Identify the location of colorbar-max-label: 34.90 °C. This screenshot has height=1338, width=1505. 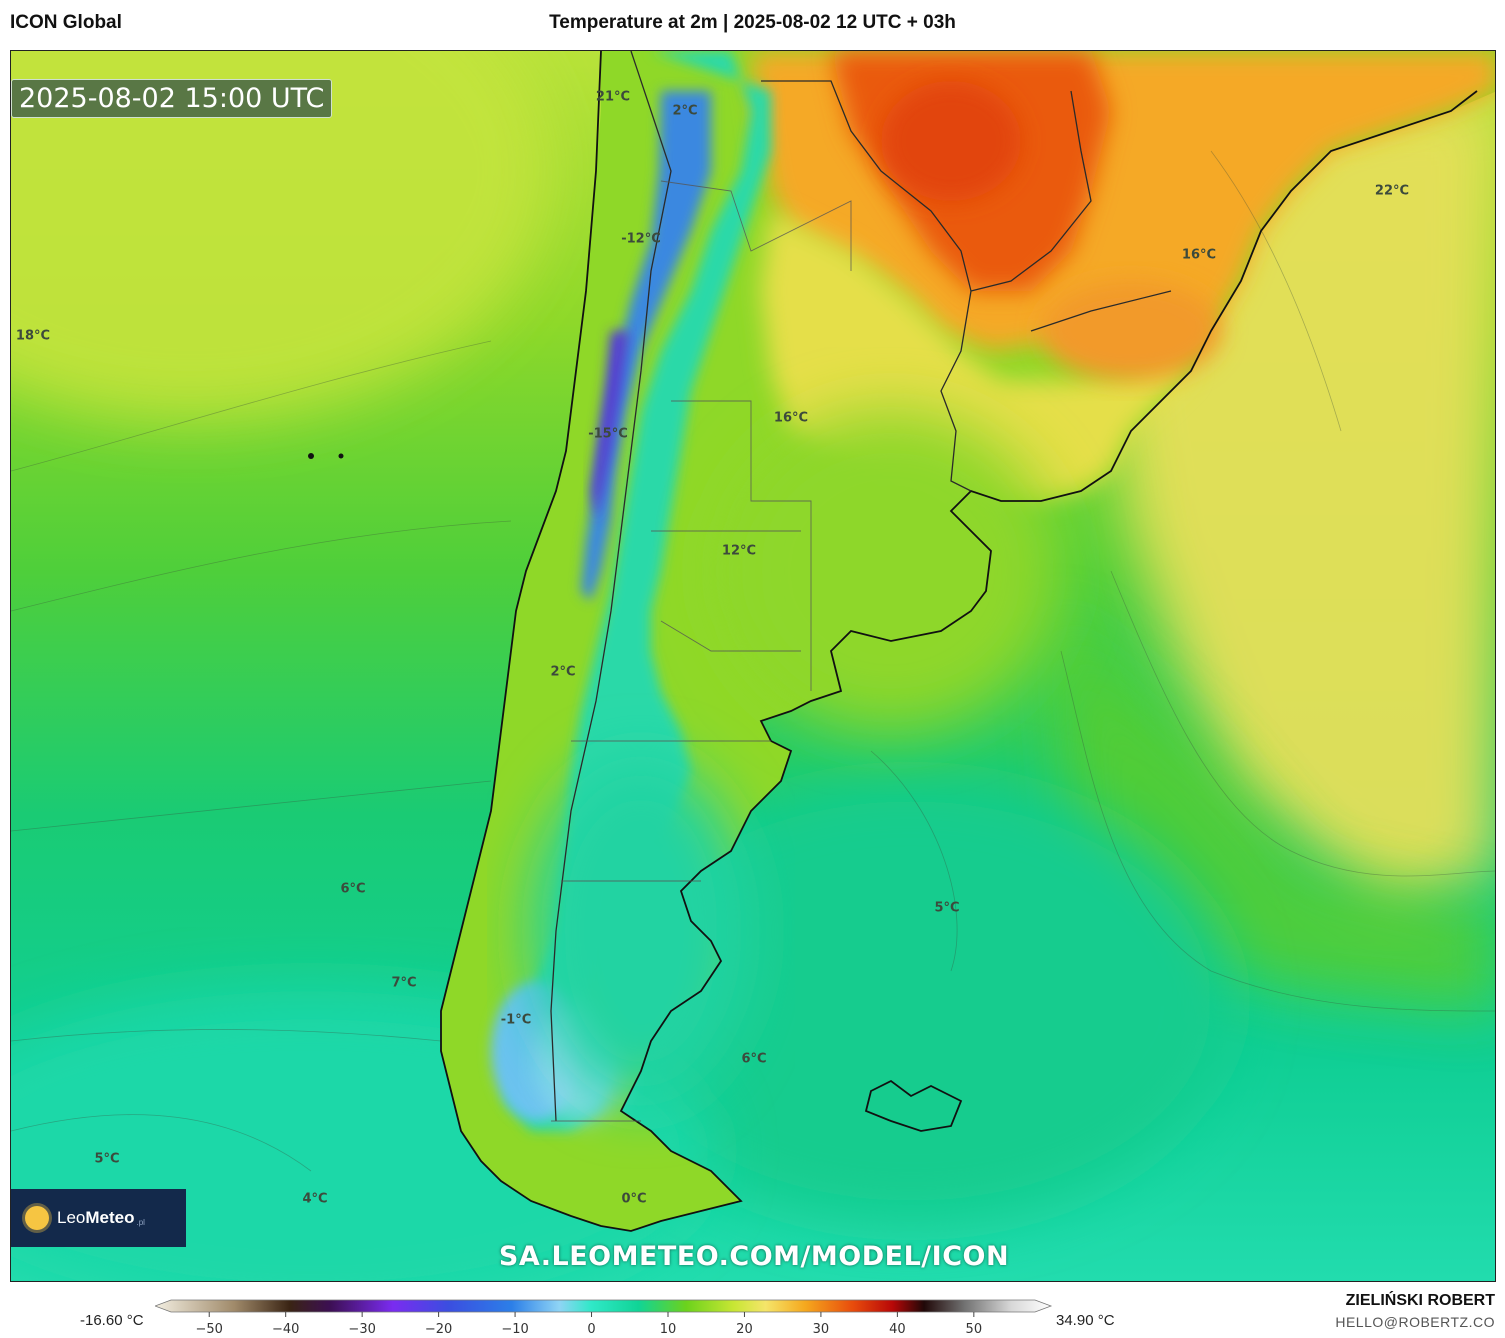
(1085, 1320).